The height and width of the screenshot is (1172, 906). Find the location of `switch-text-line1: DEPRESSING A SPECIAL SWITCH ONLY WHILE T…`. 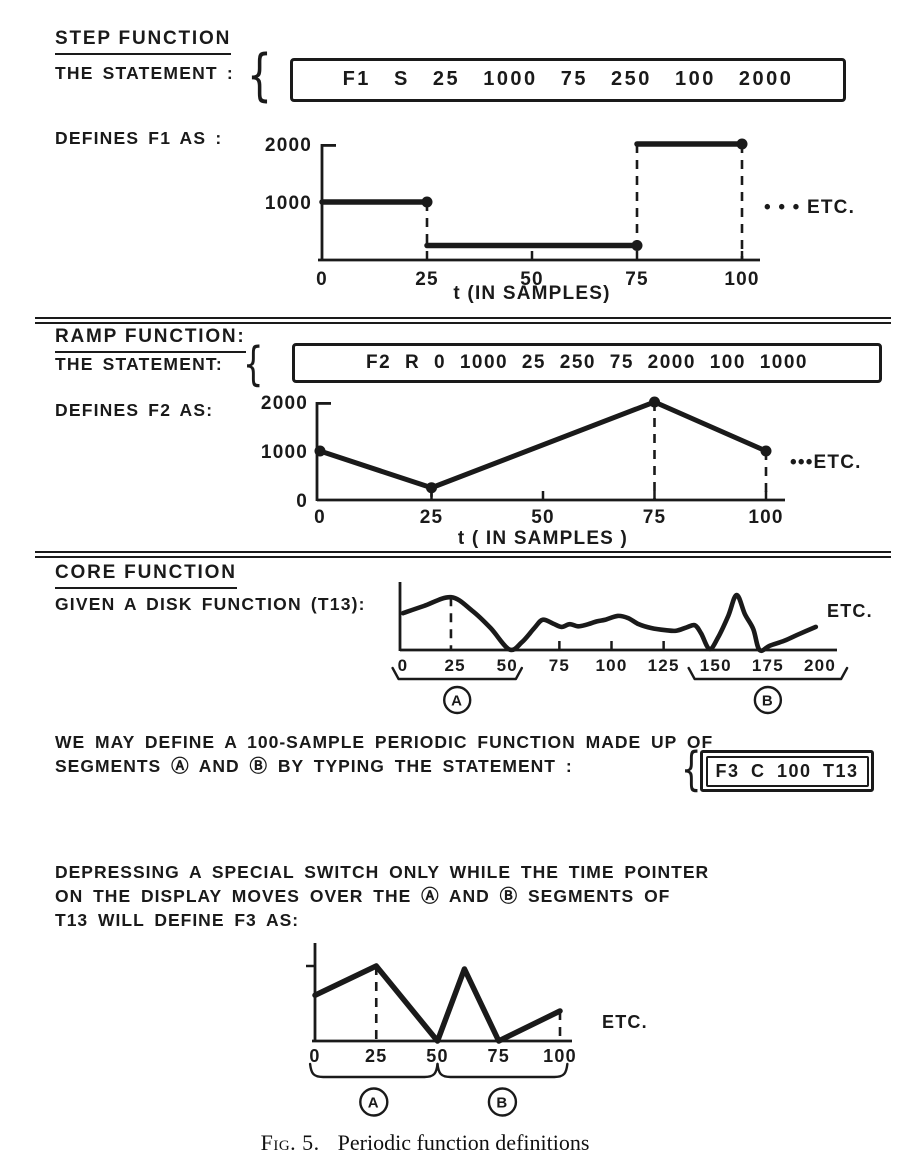

switch-text-line1: DEPRESSING A SPECIAL SWITCH ONLY WHILE T… is located at coordinates (382, 872).